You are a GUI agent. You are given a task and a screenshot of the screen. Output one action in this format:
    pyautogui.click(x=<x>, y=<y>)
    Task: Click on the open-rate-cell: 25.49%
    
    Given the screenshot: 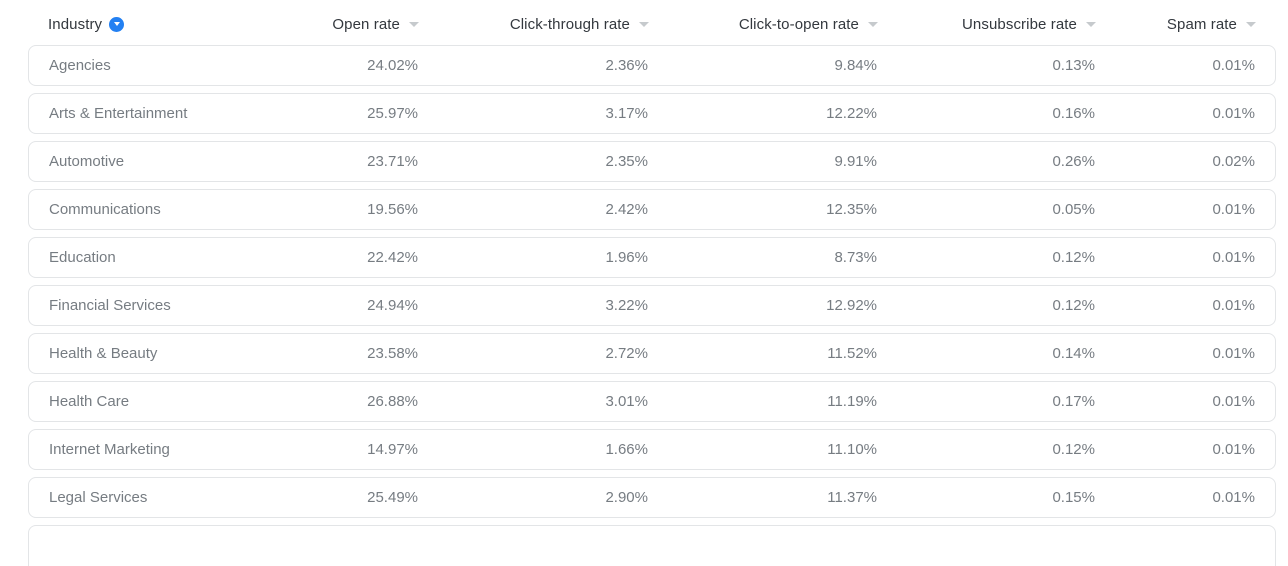 What is the action you would take?
    pyautogui.click(x=392, y=497)
    